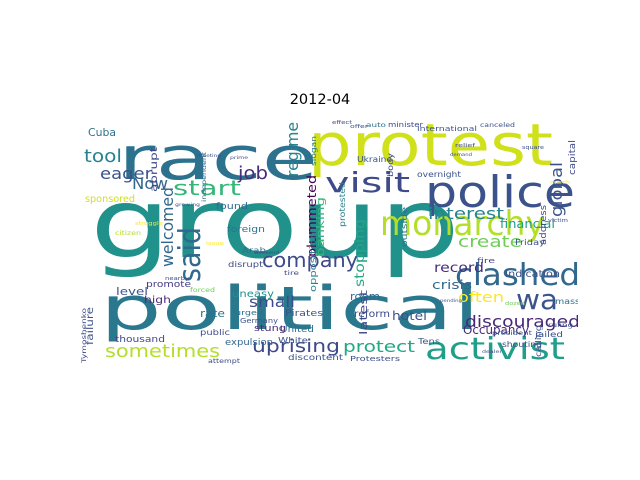  I want to click on word-offer: offer, so click(359, 127).